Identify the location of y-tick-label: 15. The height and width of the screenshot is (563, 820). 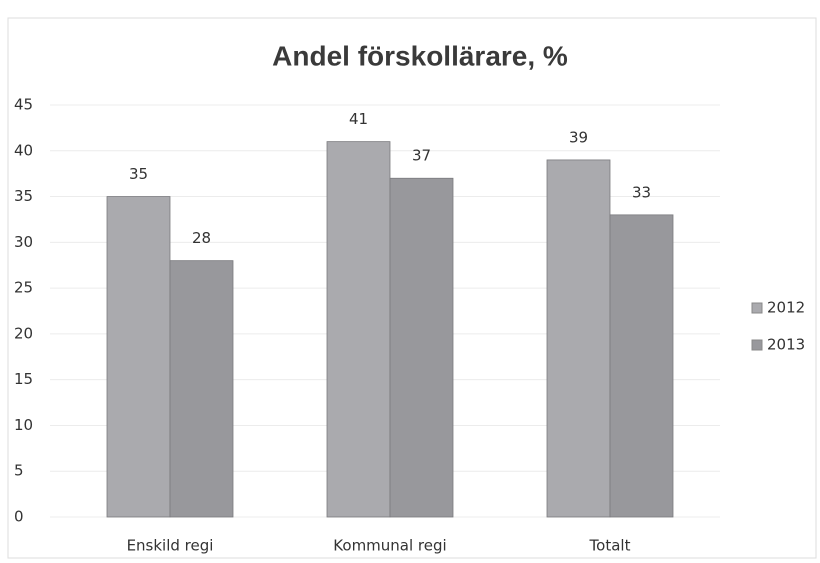
(23, 379).